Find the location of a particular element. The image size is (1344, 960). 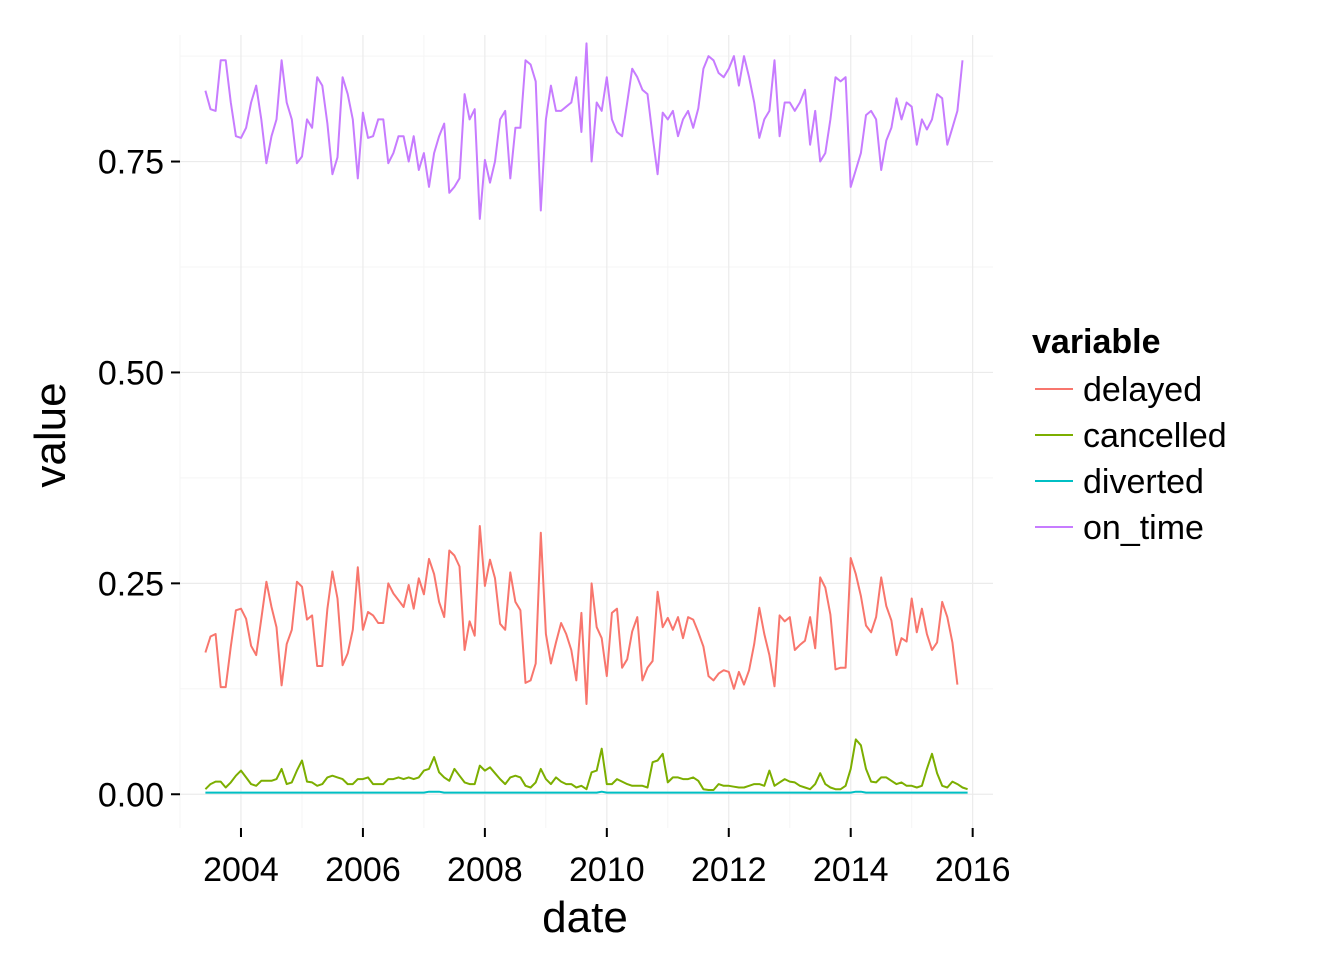

legend-label-on_time: on_time is located at coordinates (1143, 528).